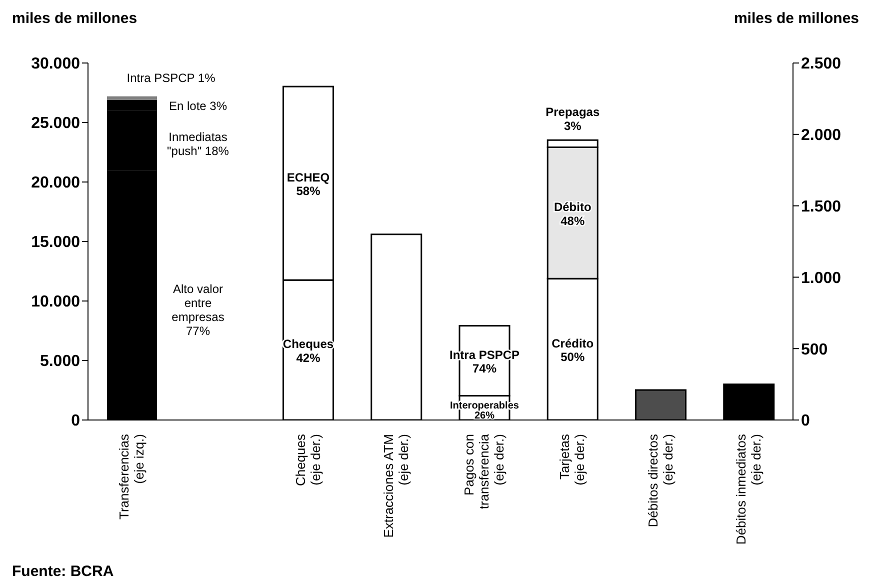 This screenshot has height=588, width=871. I want to click on y-tick-label: 20.000, so click(55, 183).